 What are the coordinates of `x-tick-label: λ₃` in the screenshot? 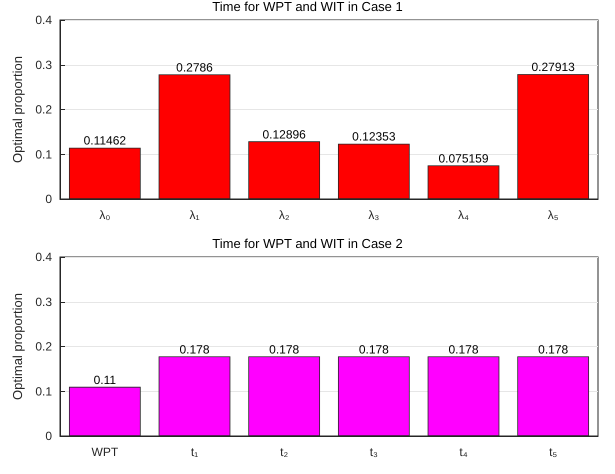 It's located at (374, 215).